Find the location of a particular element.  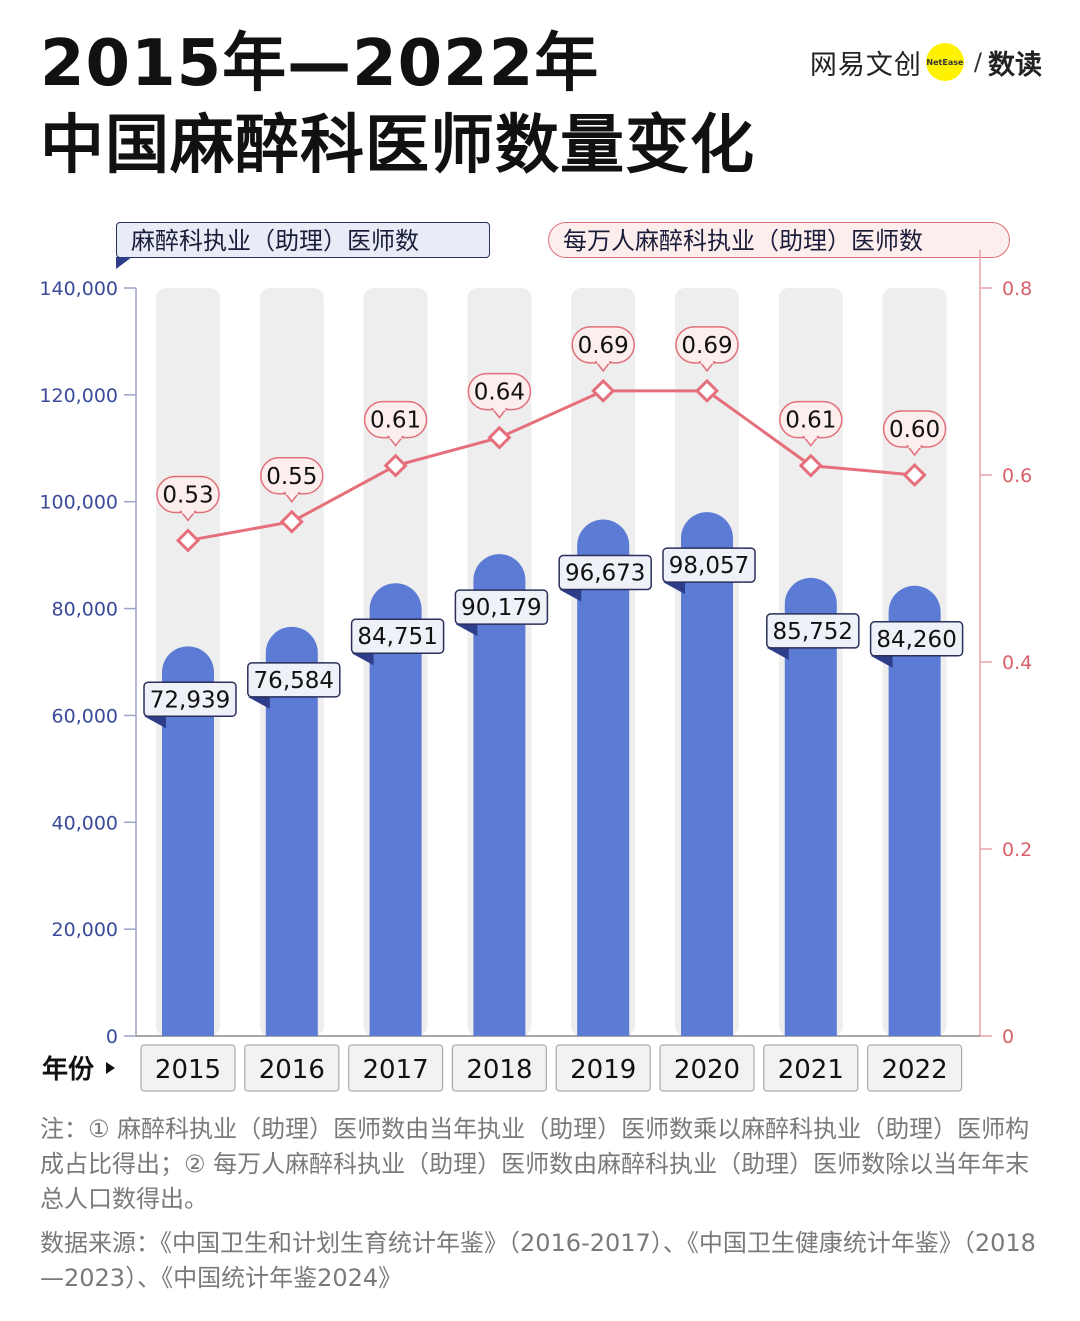

bar-label-text: 84,751 is located at coordinates (397, 637).